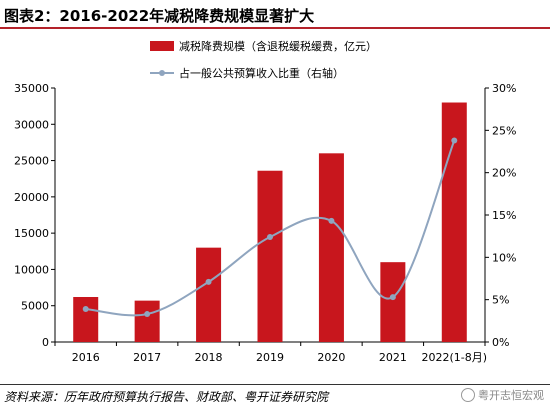 This screenshot has height=409, width=550. Describe the element at coordinates (31, 233) in the screenshot. I see `y-tick-label: 15000` at that location.